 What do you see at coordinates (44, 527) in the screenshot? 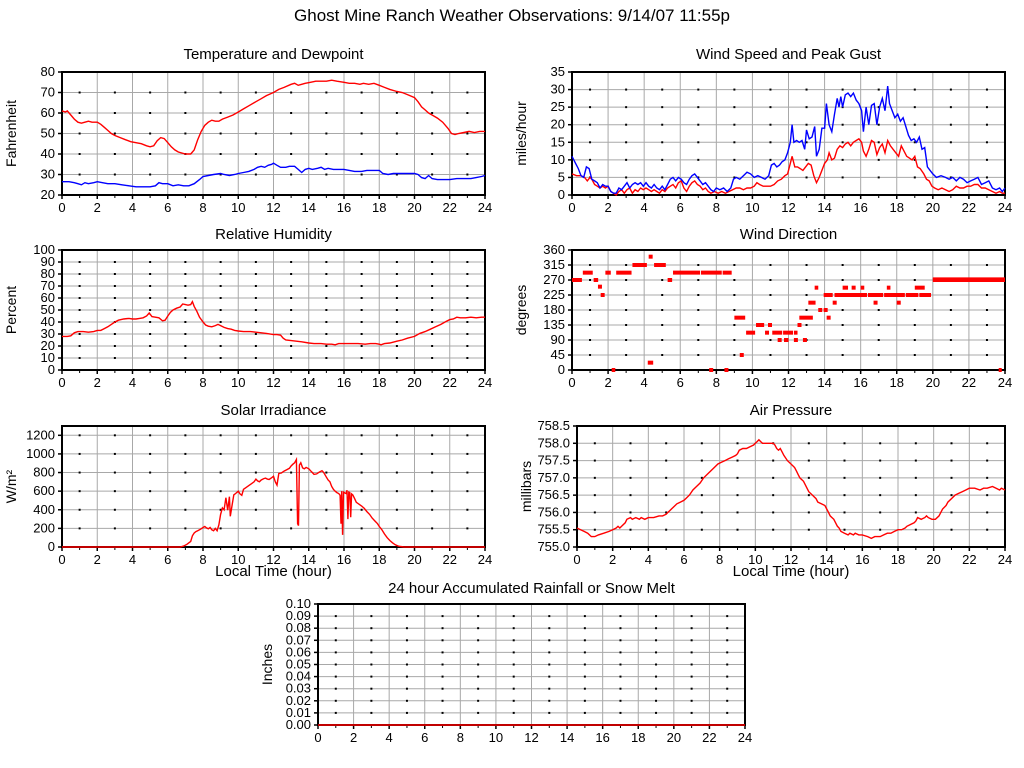
I see `svg-text: 200` at bounding box center [44, 527].